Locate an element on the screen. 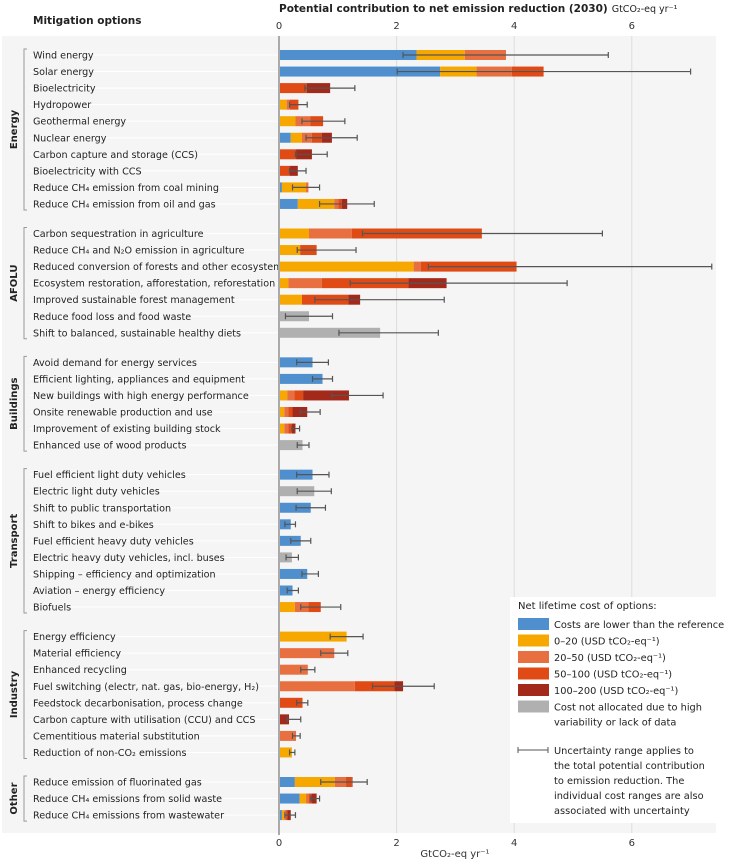 The height and width of the screenshot is (865, 736). option-row: Reduction of non-CO₂ emissions is located at coordinates (163, 753).